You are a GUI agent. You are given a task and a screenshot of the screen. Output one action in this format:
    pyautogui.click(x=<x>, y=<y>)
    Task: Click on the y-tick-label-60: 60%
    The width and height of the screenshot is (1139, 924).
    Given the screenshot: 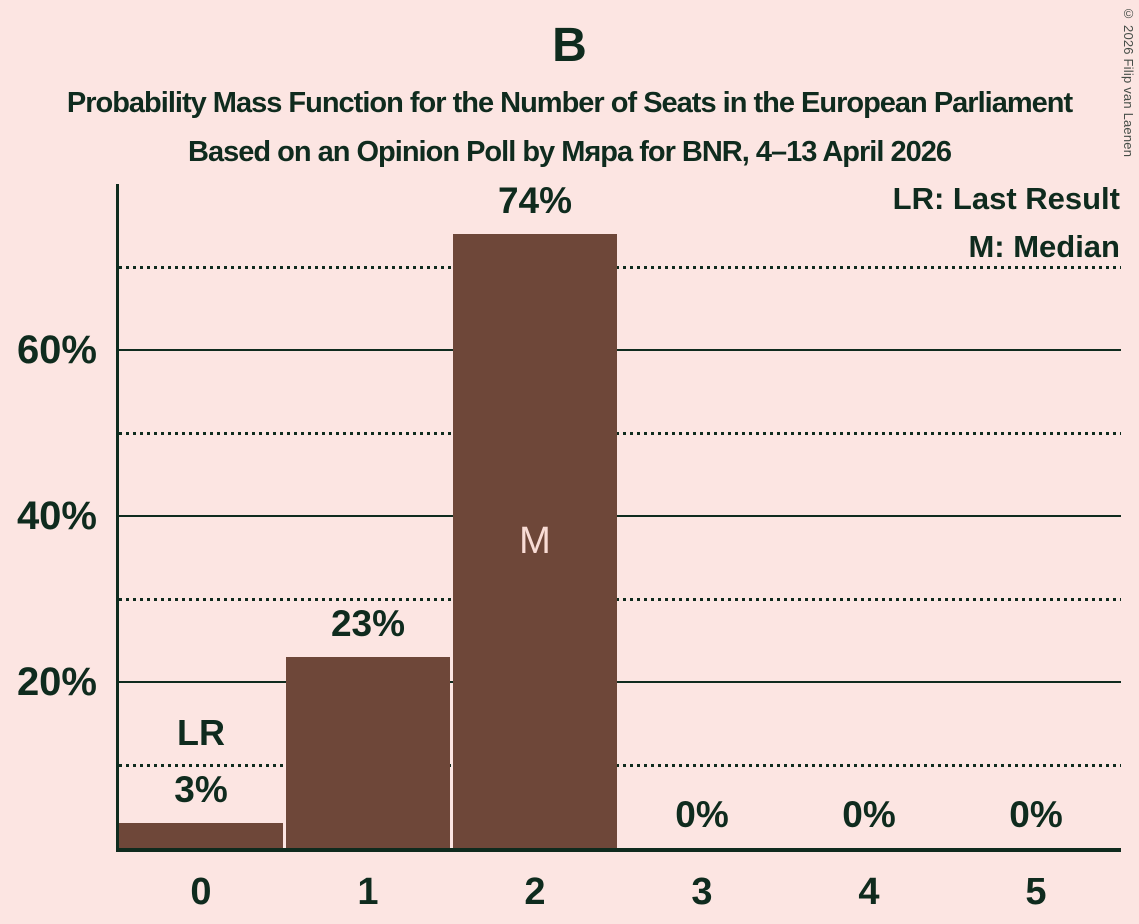 What is the action you would take?
    pyautogui.click(x=56, y=350)
    